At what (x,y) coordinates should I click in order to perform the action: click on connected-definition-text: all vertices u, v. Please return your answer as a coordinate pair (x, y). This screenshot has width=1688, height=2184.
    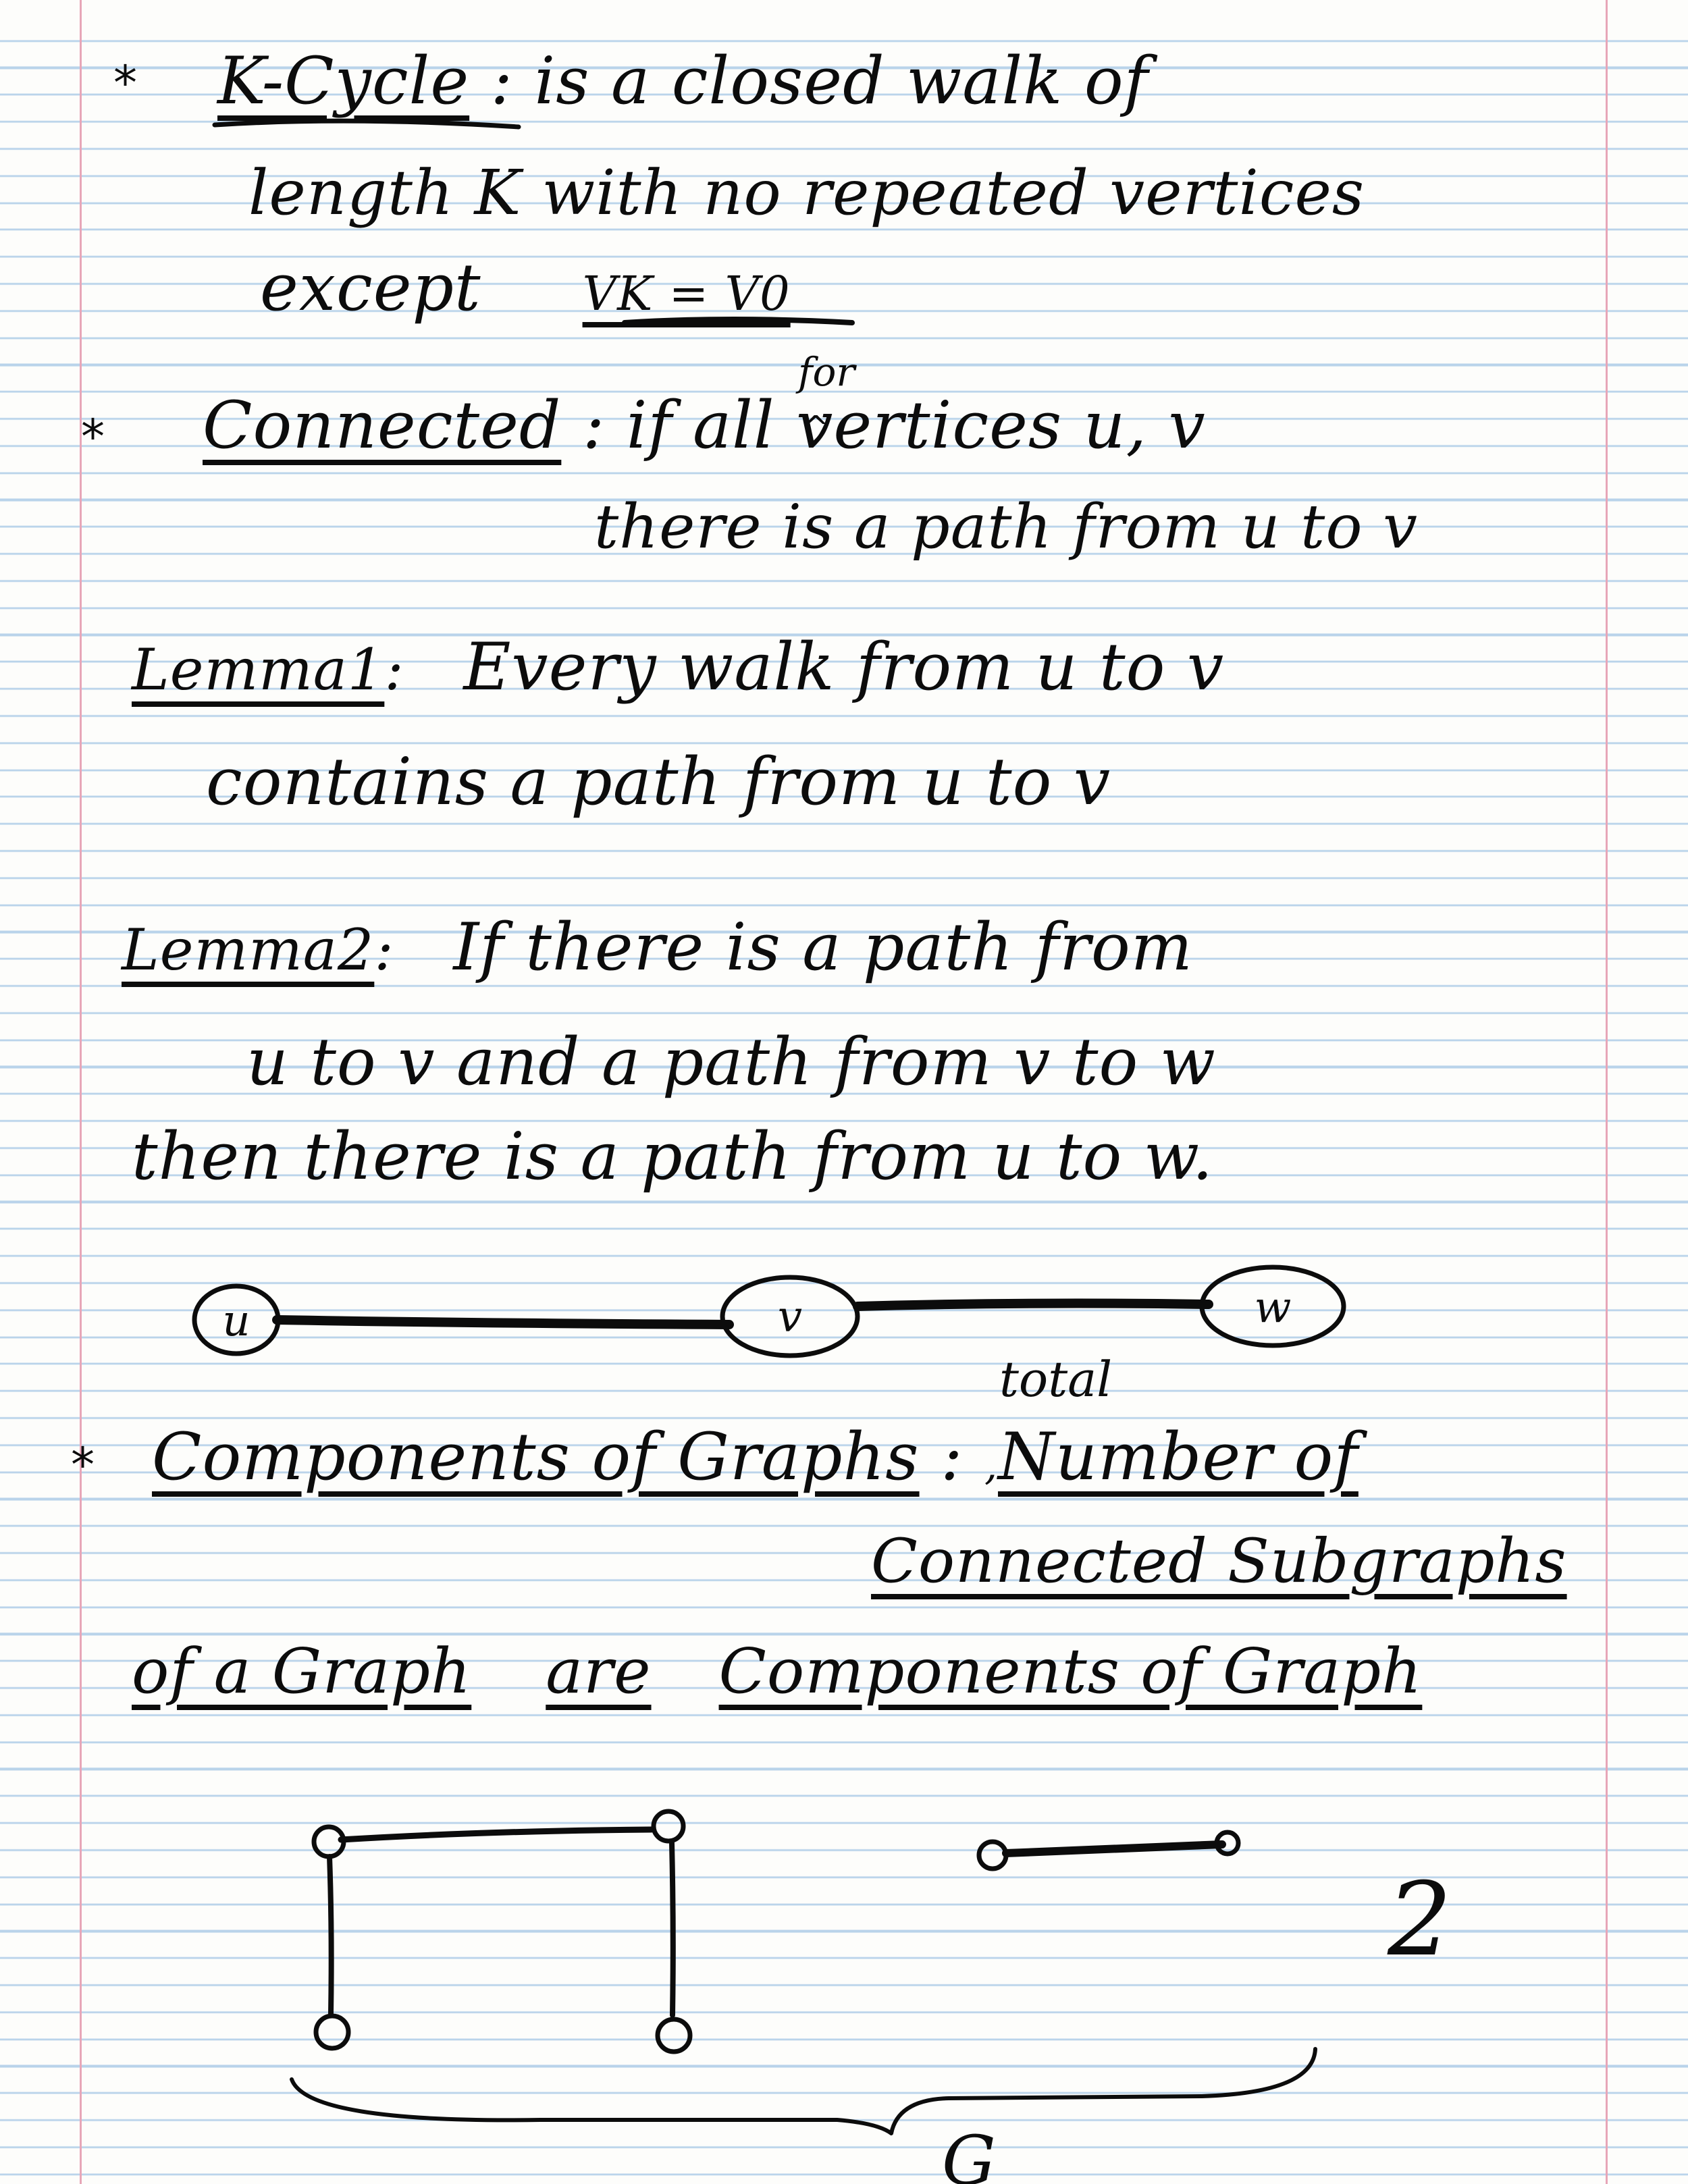
    Looking at the image, I should click on (949, 425).